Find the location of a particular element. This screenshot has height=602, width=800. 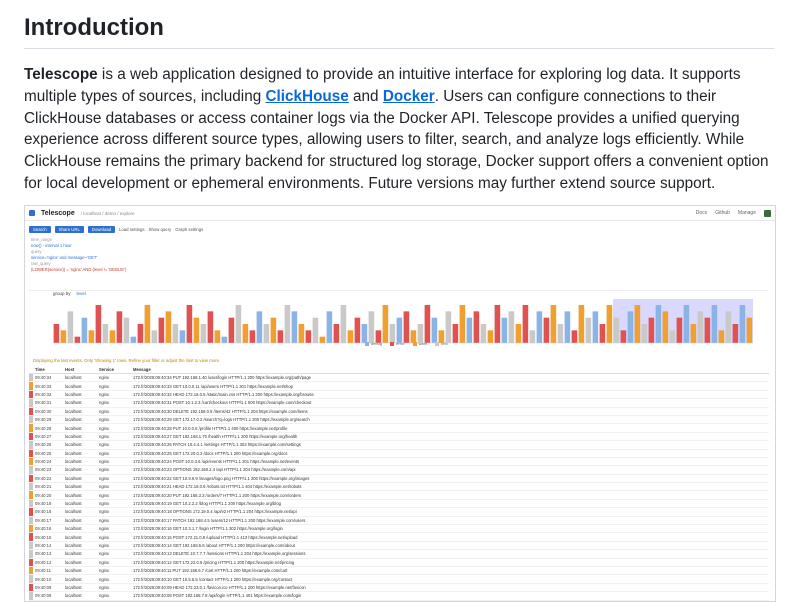

search-button: Search is located at coordinates (40, 229).